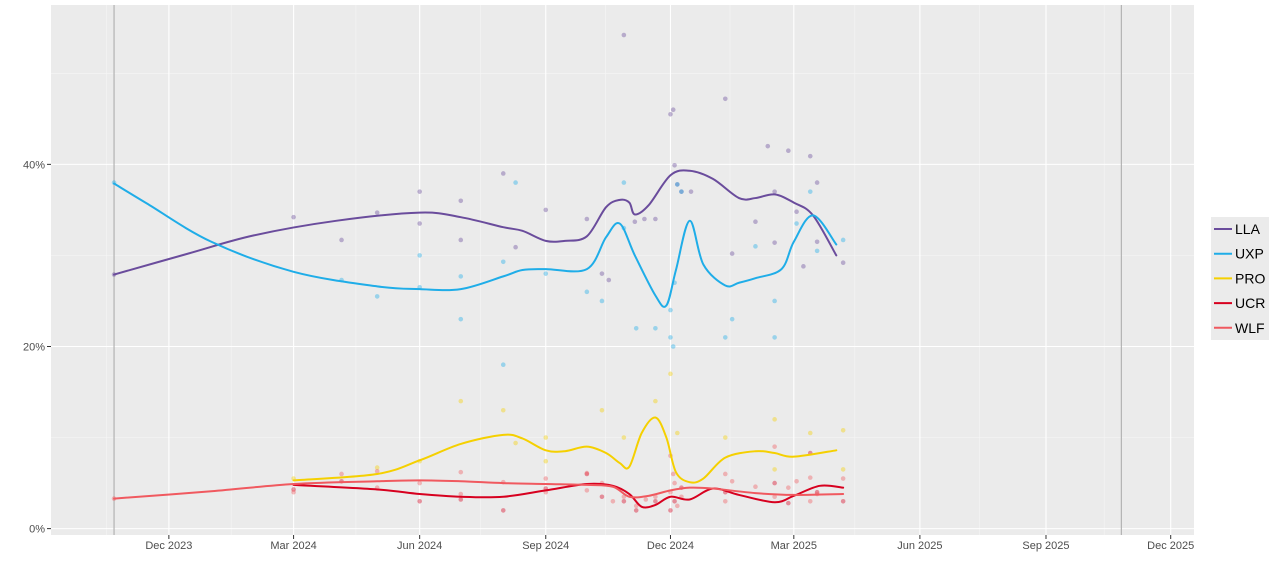  I want to click on x-tick-label: Mar 2025, so click(794, 546).